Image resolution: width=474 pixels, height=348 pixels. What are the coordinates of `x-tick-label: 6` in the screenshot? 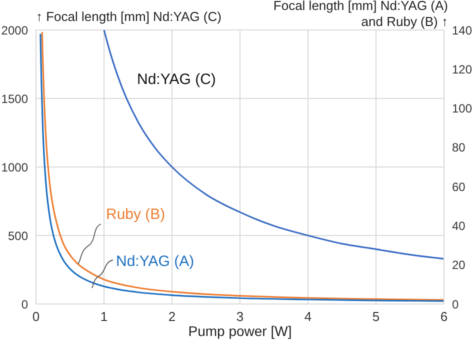 It's located at (444, 316).